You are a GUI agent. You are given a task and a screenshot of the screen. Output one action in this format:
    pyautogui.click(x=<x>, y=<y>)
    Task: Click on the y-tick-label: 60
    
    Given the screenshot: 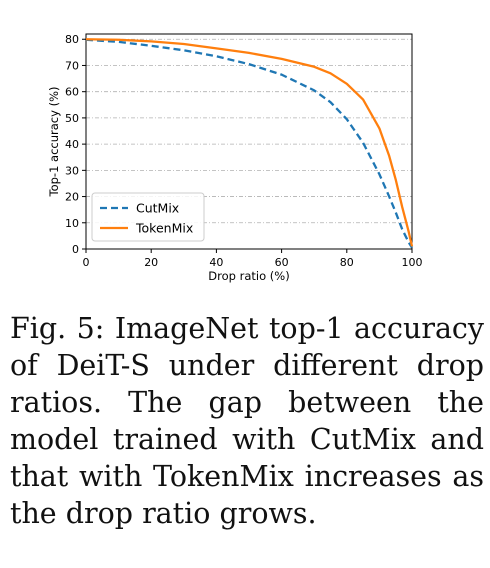 What is the action you would take?
    pyautogui.click(x=72, y=92)
    